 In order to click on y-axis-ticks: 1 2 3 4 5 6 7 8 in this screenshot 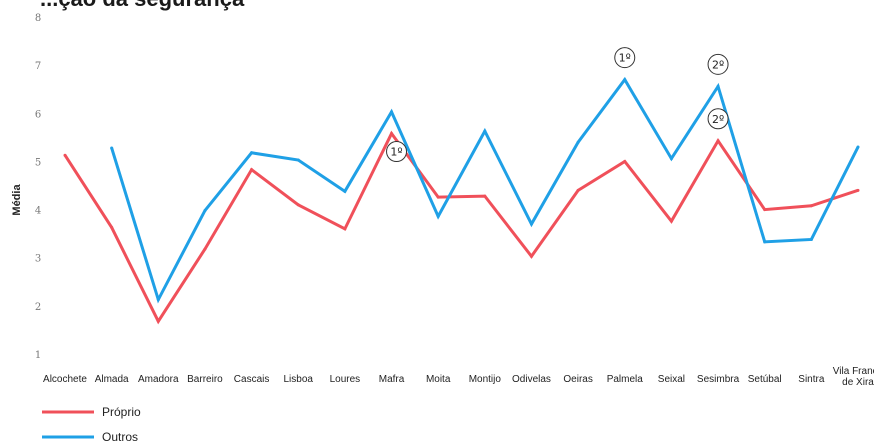, I will do `click(38, 187)`.